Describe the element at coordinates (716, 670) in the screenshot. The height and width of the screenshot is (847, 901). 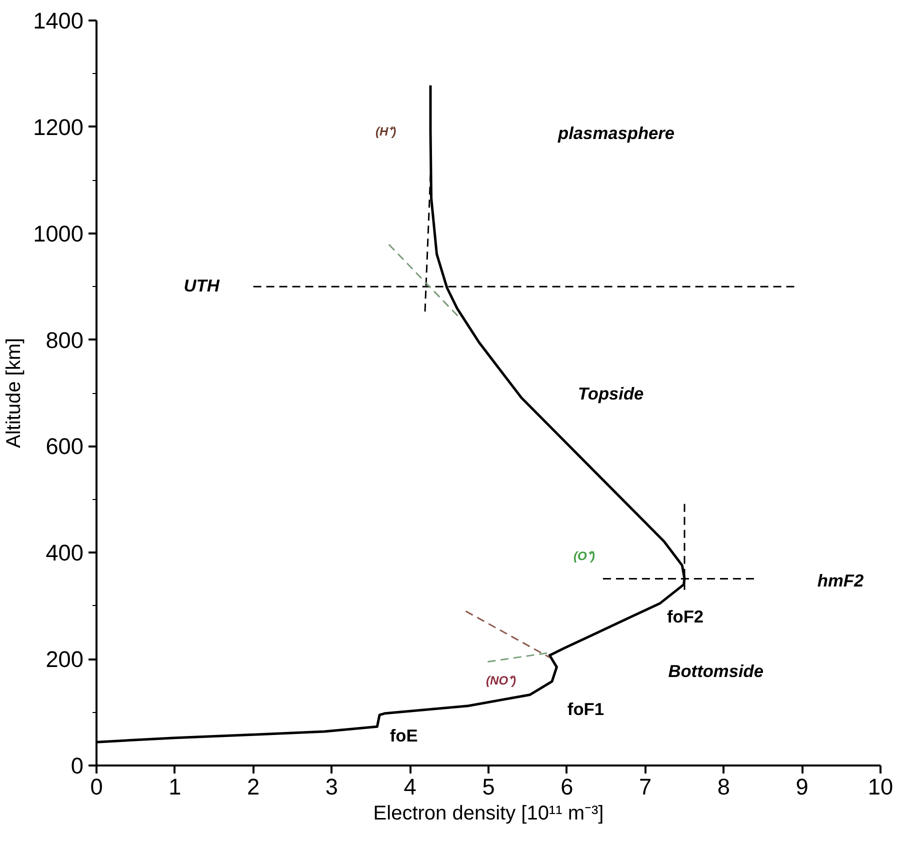
I see `annotation: Bottomside` at that location.